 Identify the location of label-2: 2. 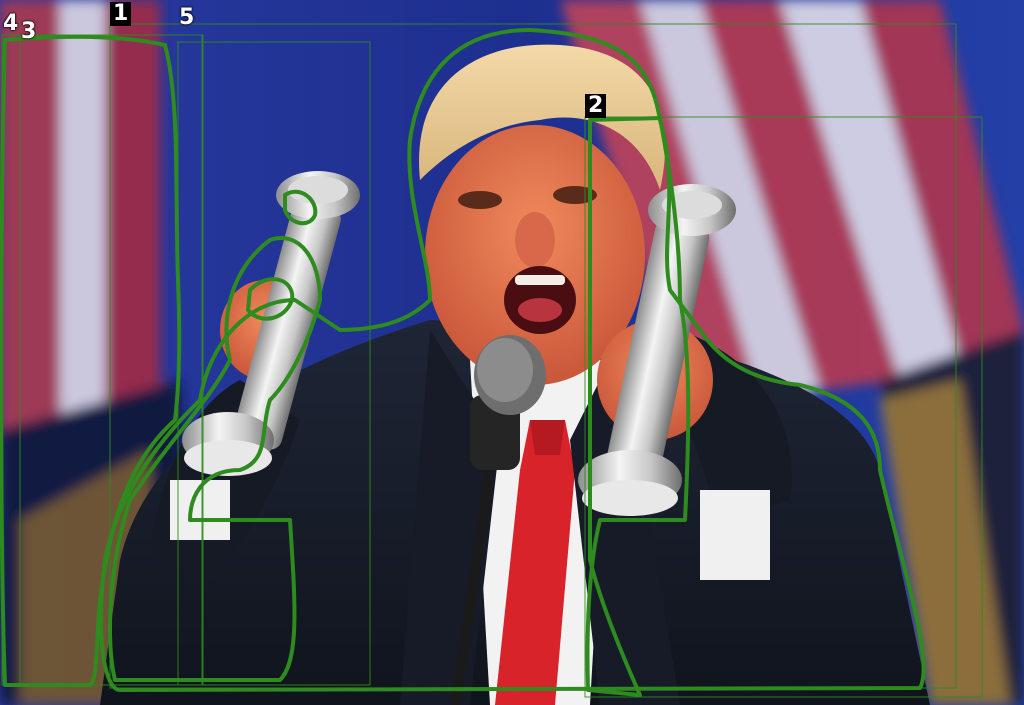
(596, 106).